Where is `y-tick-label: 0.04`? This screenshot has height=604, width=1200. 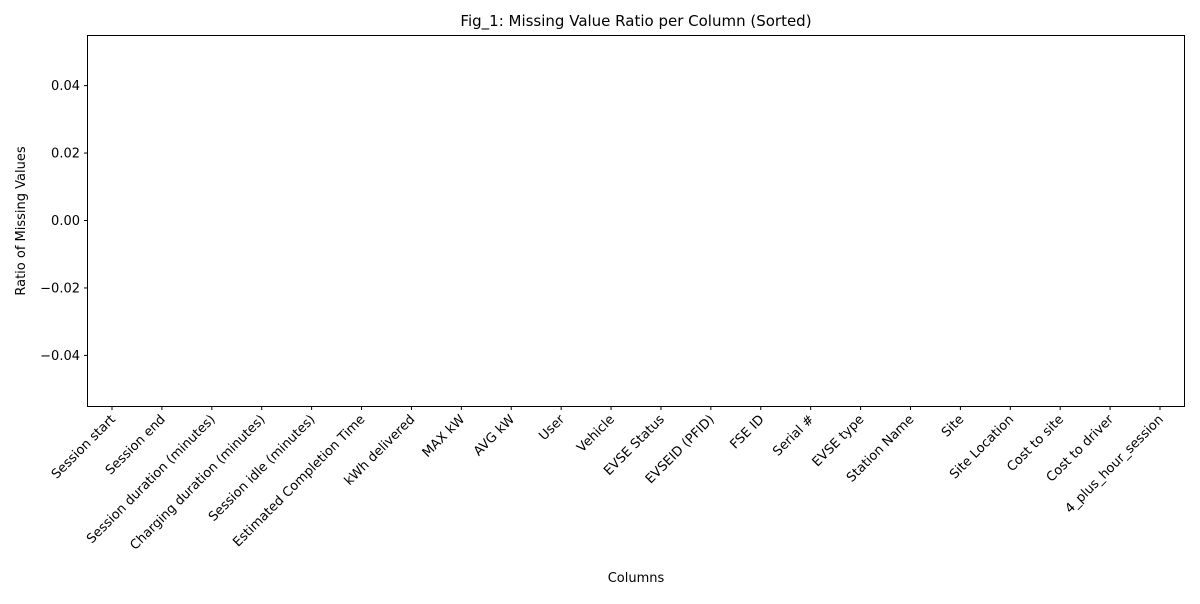
y-tick-label: 0.04 is located at coordinates (65, 86).